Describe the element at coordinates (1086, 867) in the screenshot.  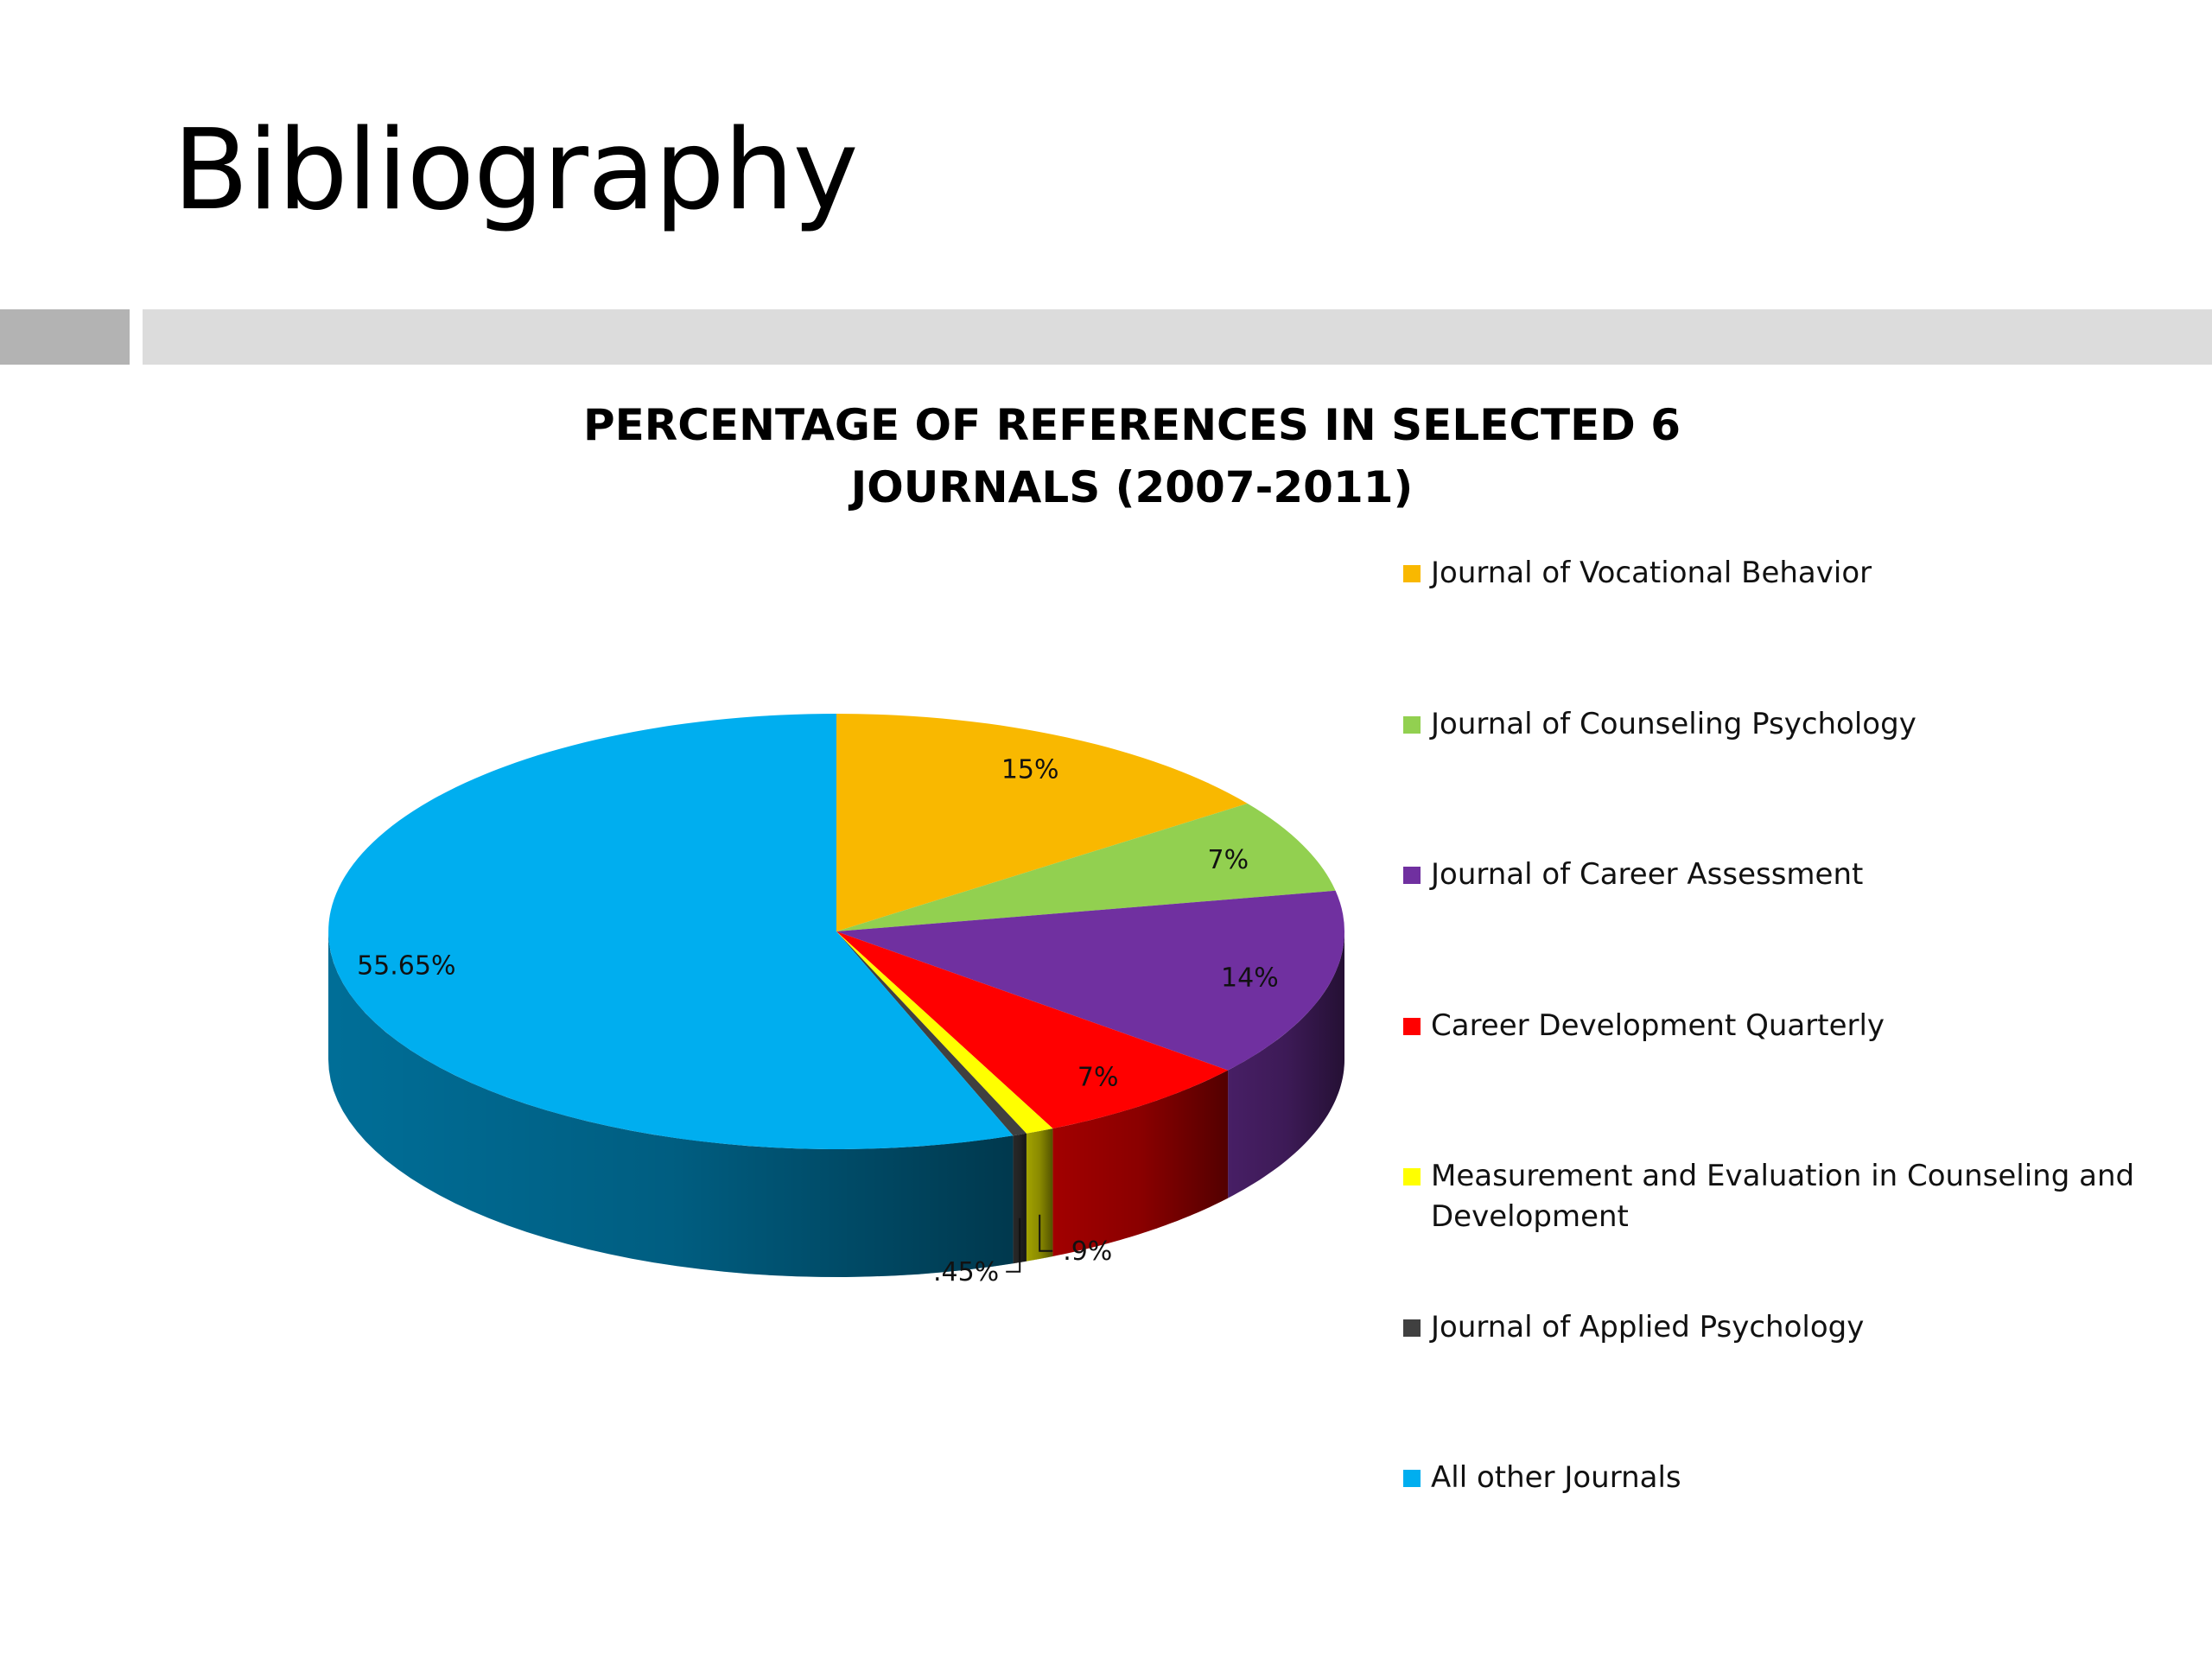
I see `pie-slice-journal-of-counseling-psychology` at that location.